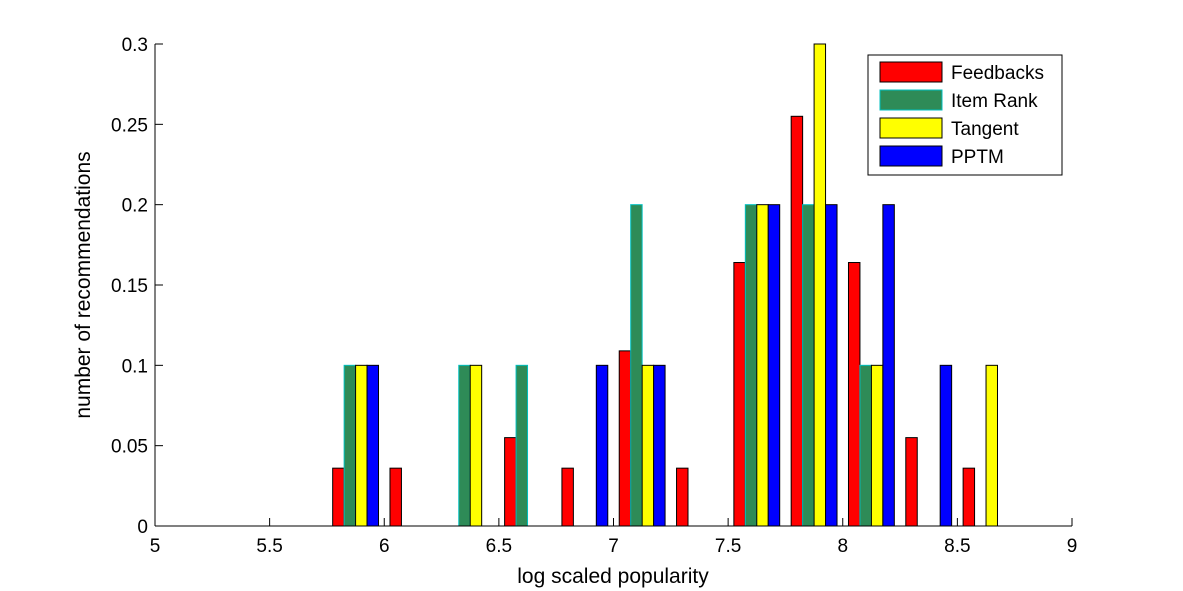 This screenshot has width=1183, height=591. Describe the element at coordinates (613, 546) in the screenshot. I see `x-tick-label: 7` at that location.